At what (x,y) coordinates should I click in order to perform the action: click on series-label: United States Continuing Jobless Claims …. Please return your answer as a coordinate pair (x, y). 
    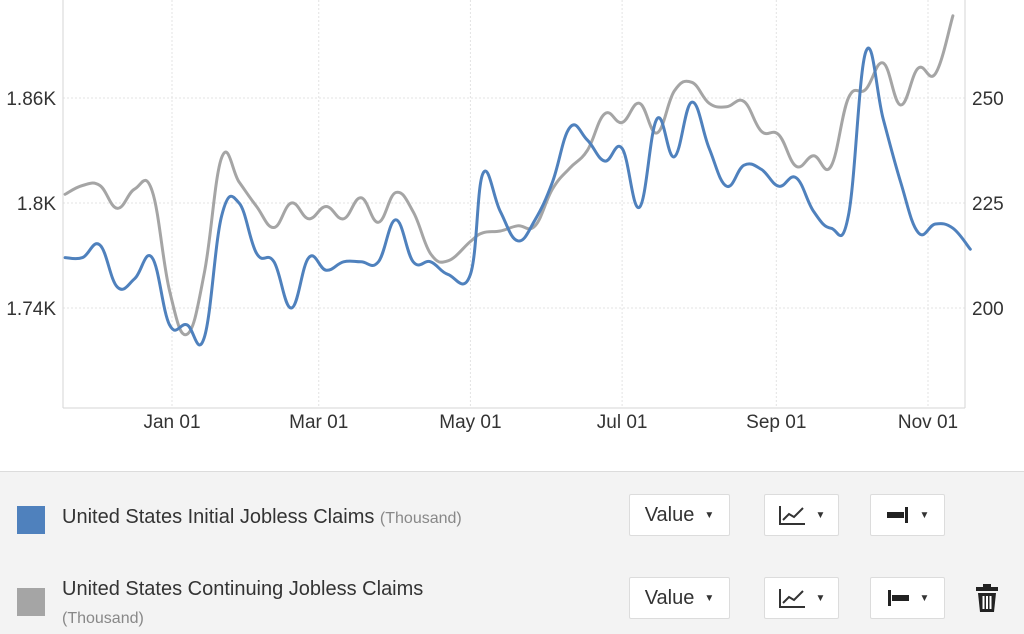
    Looking at the image, I should click on (272, 604).